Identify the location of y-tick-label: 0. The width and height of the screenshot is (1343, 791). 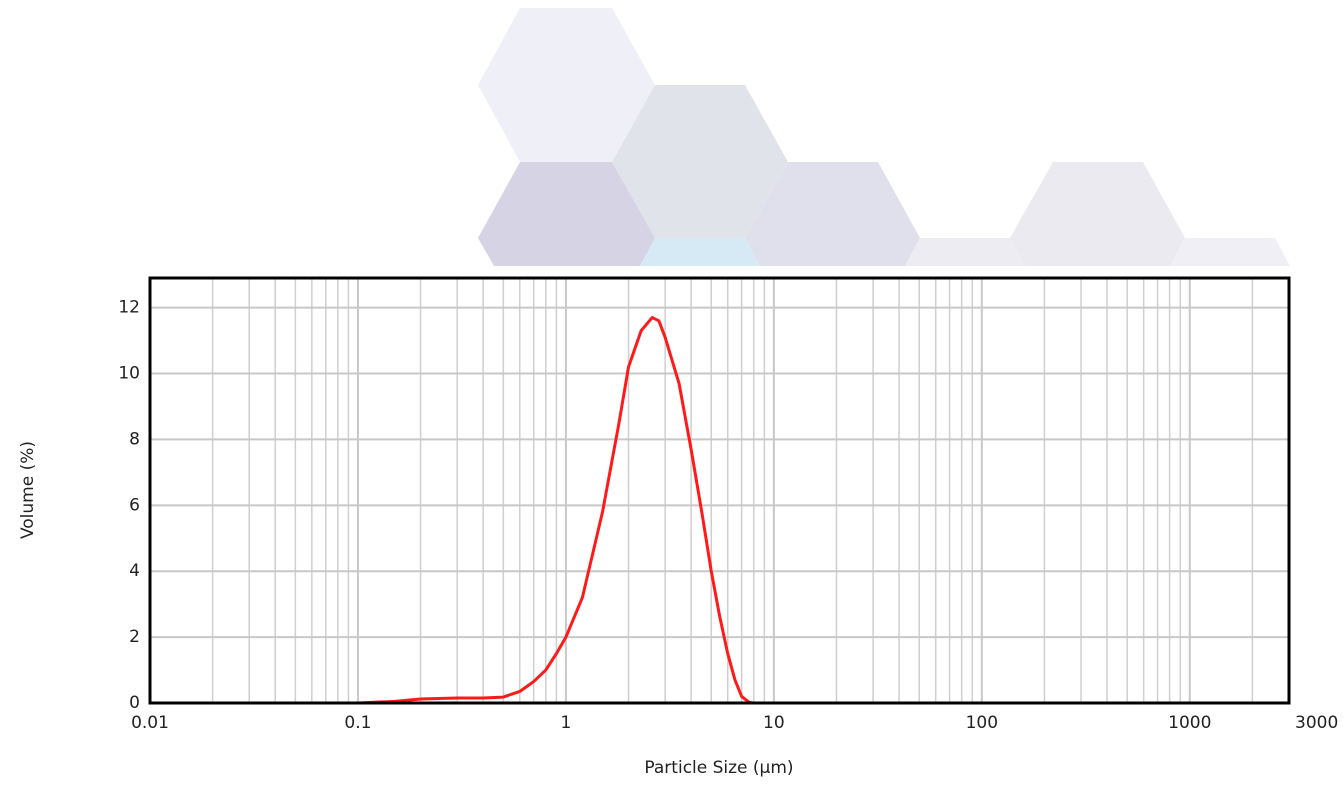
(134, 703).